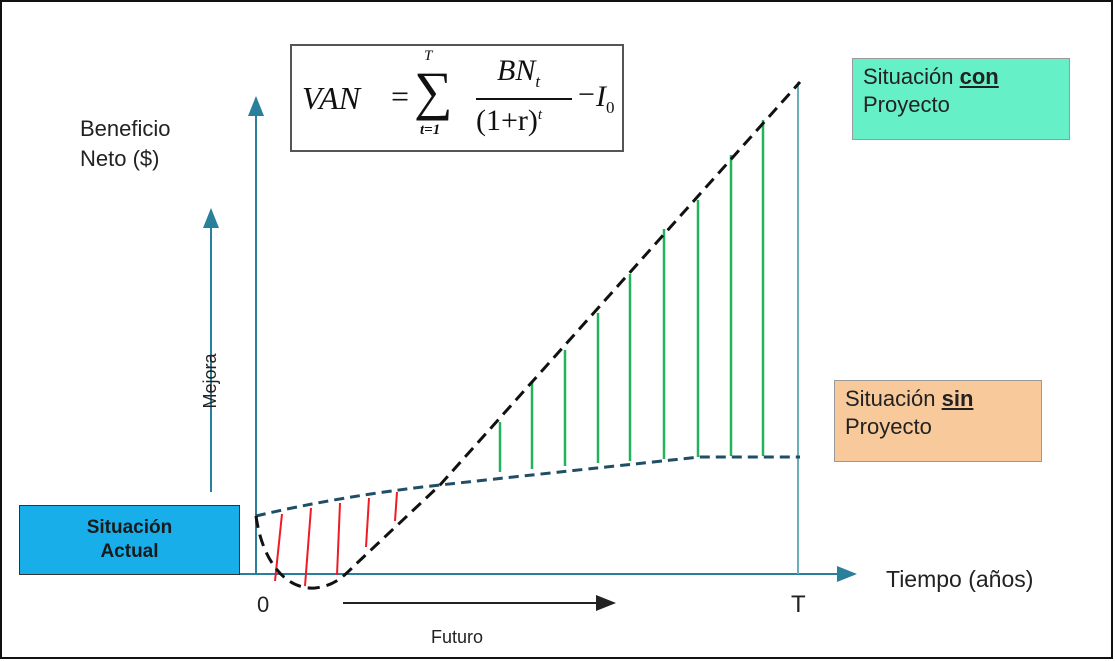 The height and width of the screenshot is (661, 1115). Describe the element at coordinates (428, 56) in the screenshot. I see `sum-upper: T` at that location.